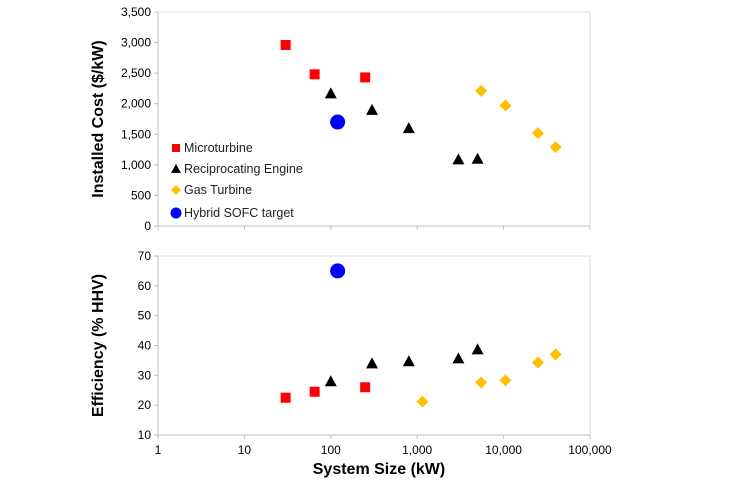 The width and height of the screenshot is (741, 486). Describe the element at coordinates (136, 73) in the screenshot. I see `y-tick-label: 2,500` at that location.